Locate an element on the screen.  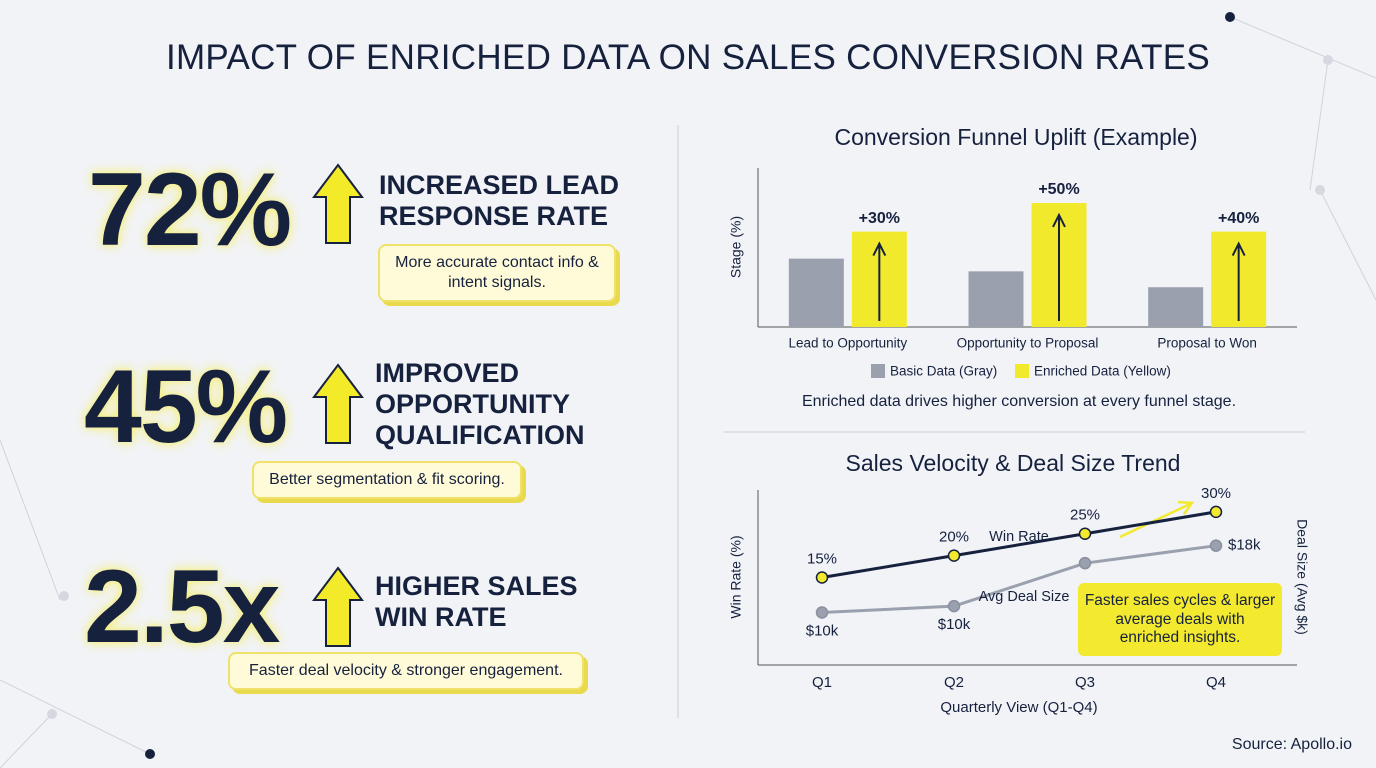
value-label: 25% is located at coordinates (1085, 515).